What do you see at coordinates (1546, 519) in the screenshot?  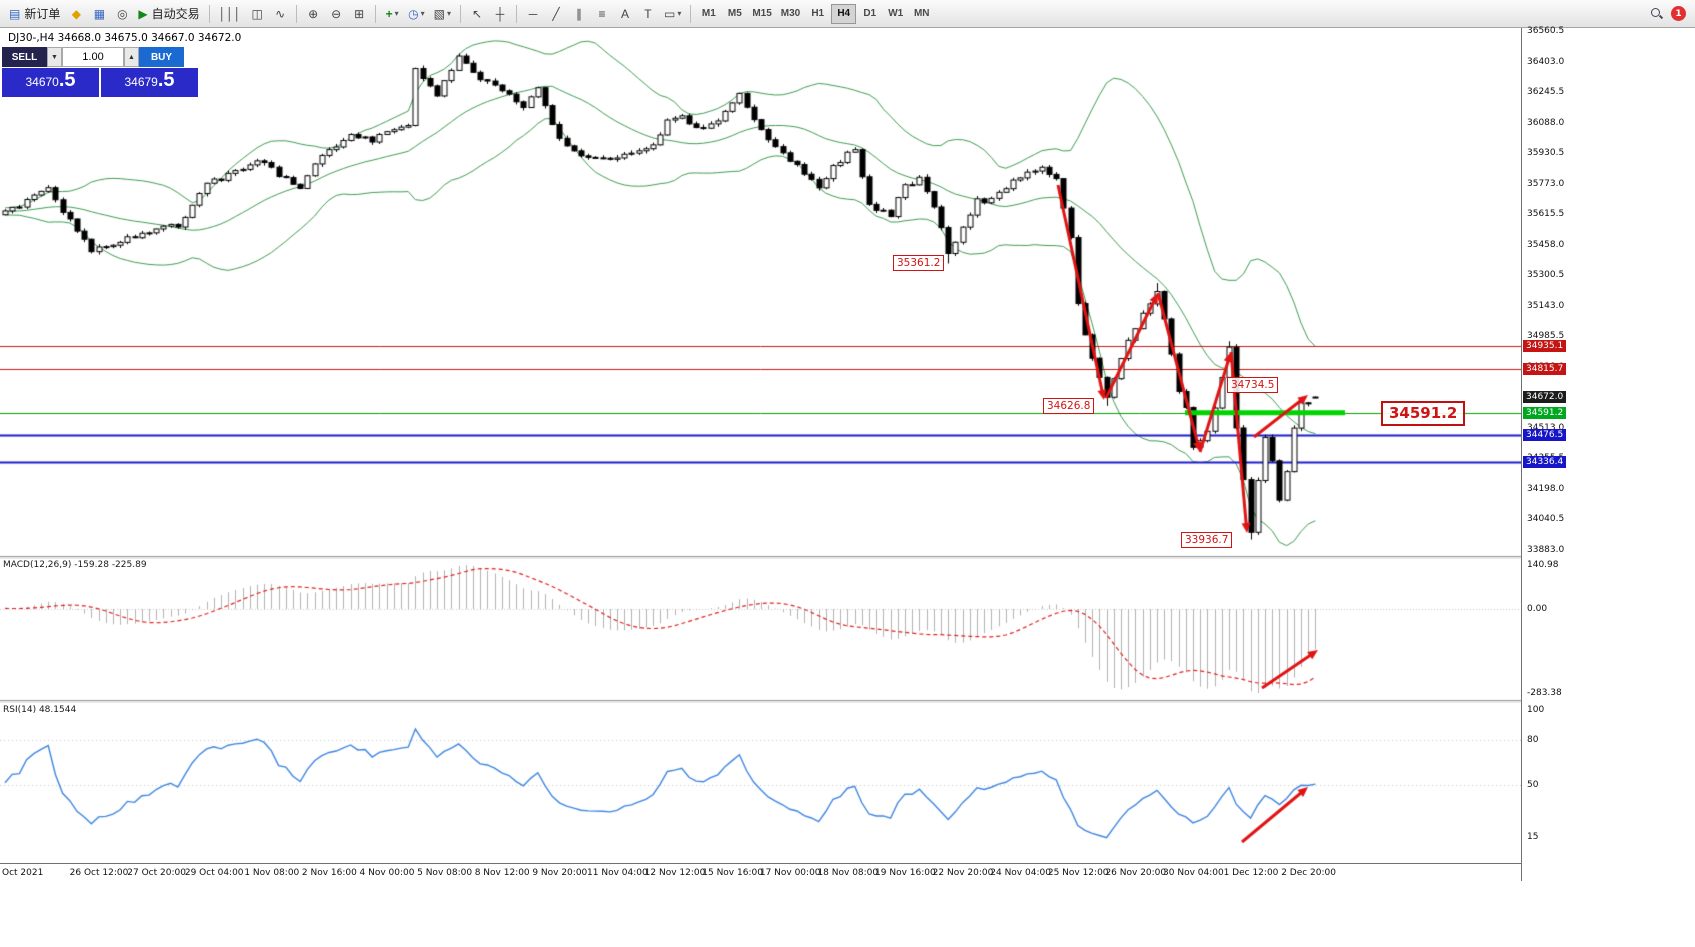 I see `price-axis-label: 34040.5` at bounding box center [1546, 519].